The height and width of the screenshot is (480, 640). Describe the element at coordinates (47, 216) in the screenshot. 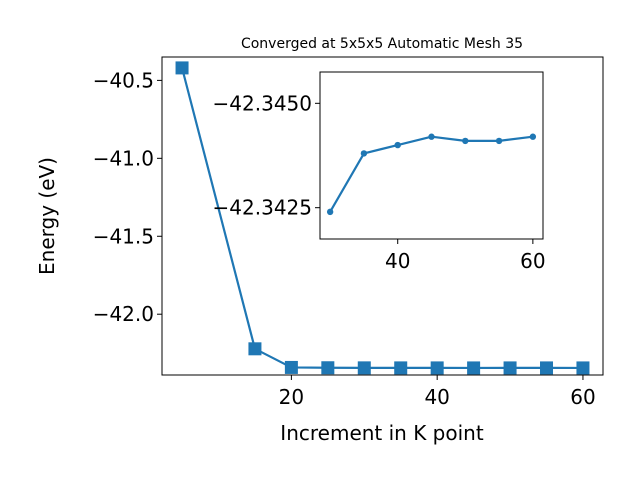

I see `y-axis-label: Energy (eV)` at that location.